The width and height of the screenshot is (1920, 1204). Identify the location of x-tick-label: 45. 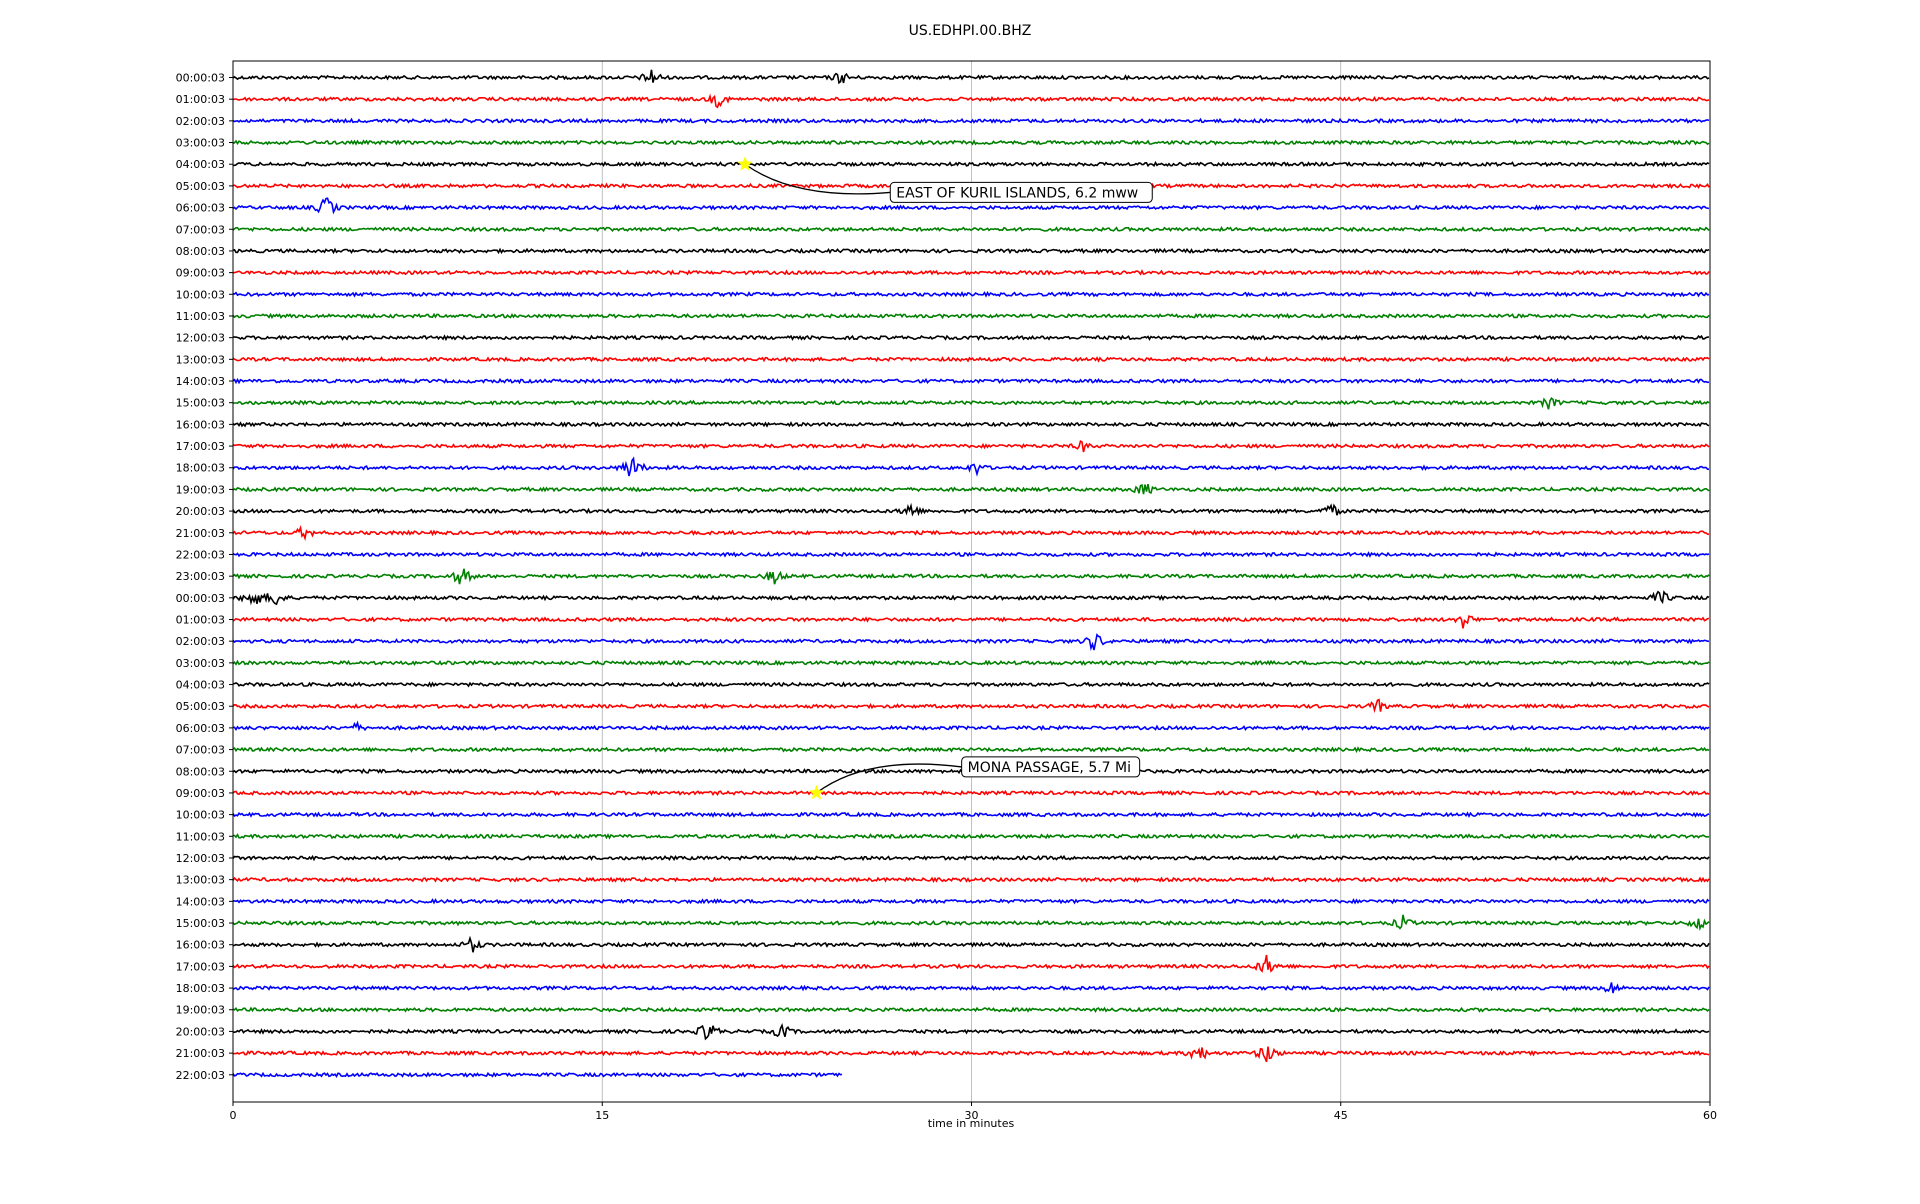
(1341, 1115).